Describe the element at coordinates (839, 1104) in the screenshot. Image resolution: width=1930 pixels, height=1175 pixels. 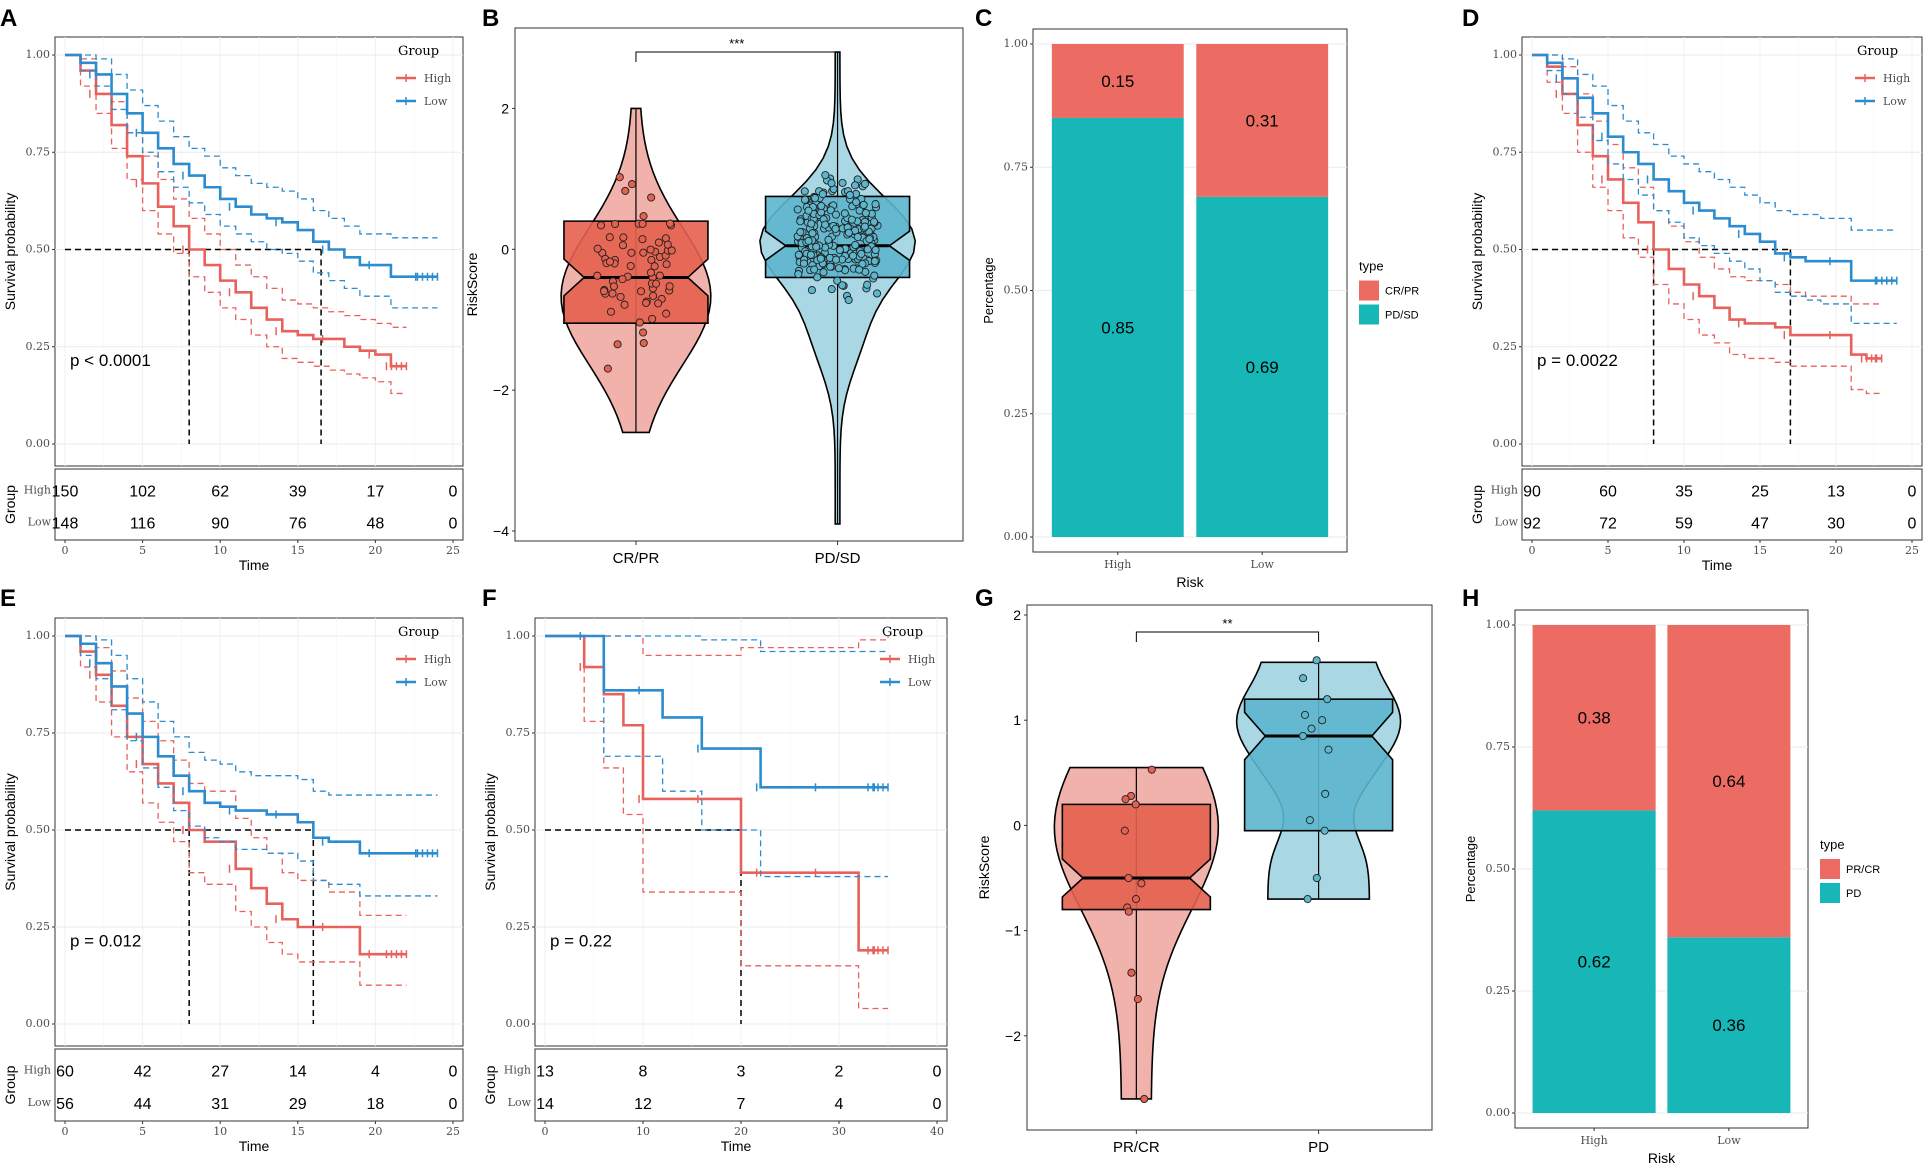
I see `risk-count: 4` at that location.